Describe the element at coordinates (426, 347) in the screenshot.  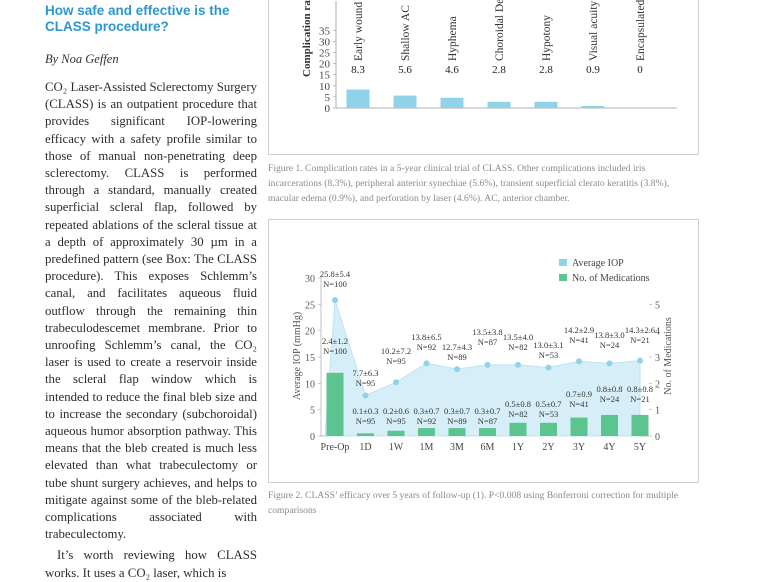
I see `iop-data-label: N=92` at that location.